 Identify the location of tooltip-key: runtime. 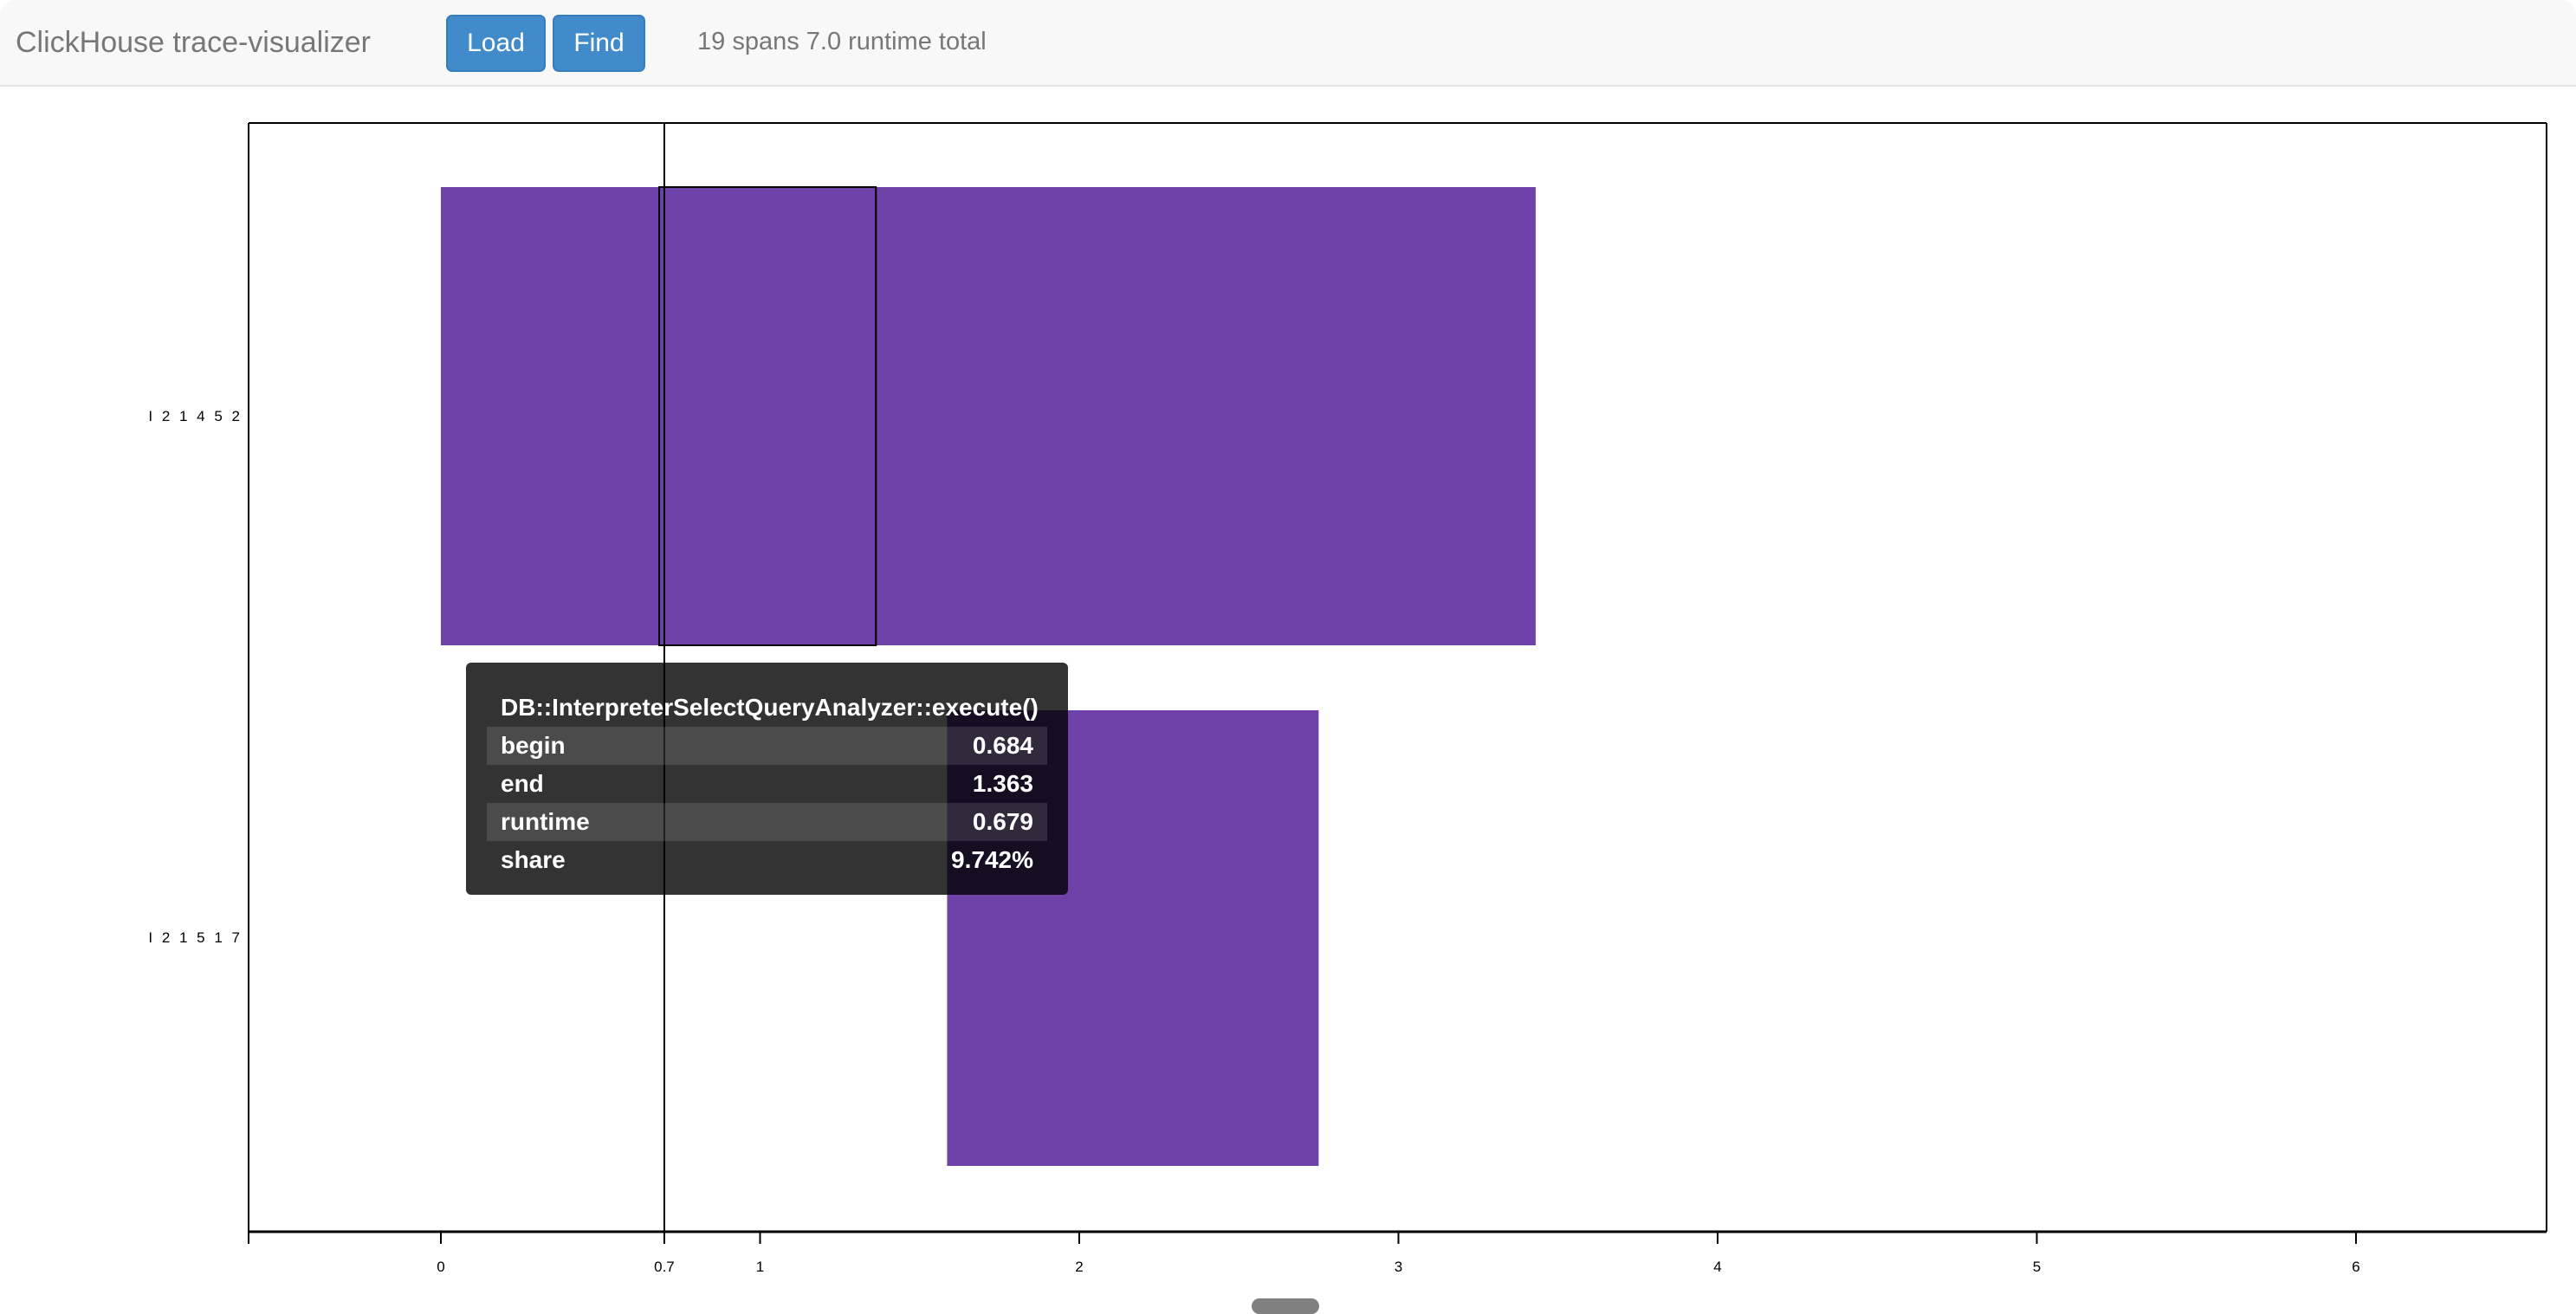
(545, 821).